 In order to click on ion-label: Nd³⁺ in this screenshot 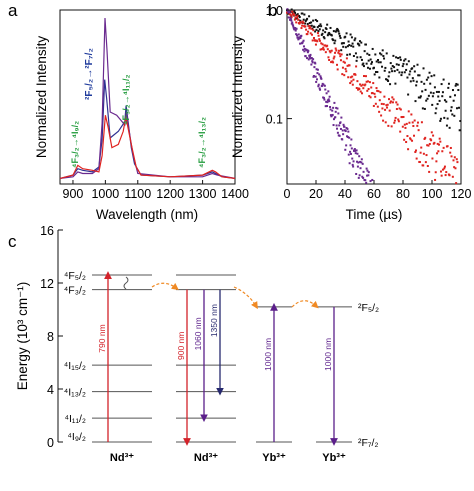, I will do `click(206, 458)`.